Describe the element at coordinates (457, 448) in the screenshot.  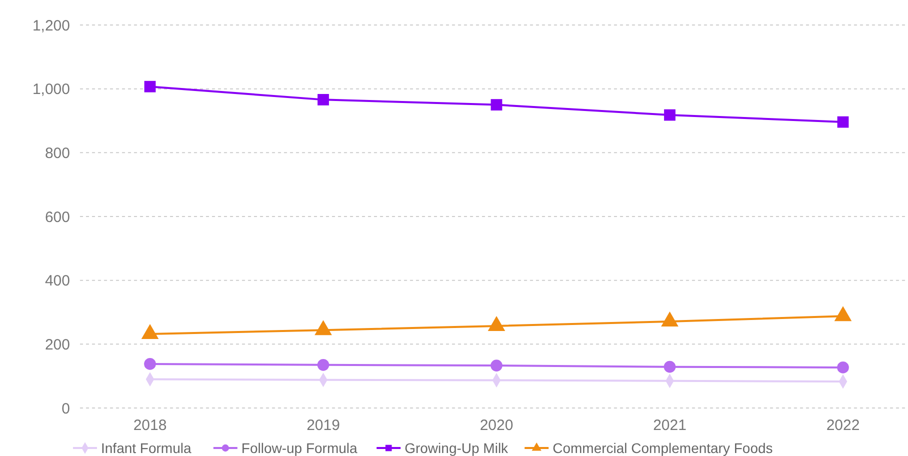
I see `legend-label: Growing-Up Milk` at that location.